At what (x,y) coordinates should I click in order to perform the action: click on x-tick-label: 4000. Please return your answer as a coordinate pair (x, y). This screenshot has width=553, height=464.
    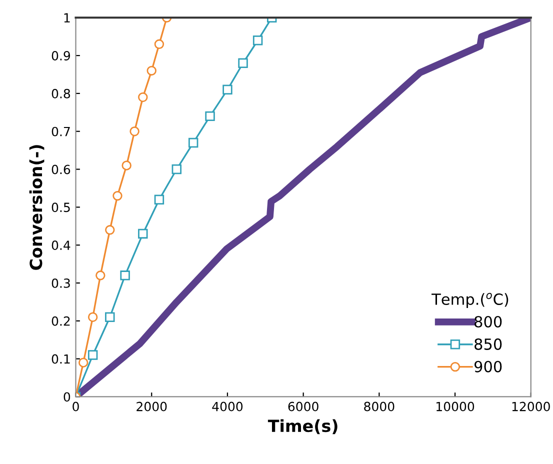
    Looking at the image, I should click on (227, 407).